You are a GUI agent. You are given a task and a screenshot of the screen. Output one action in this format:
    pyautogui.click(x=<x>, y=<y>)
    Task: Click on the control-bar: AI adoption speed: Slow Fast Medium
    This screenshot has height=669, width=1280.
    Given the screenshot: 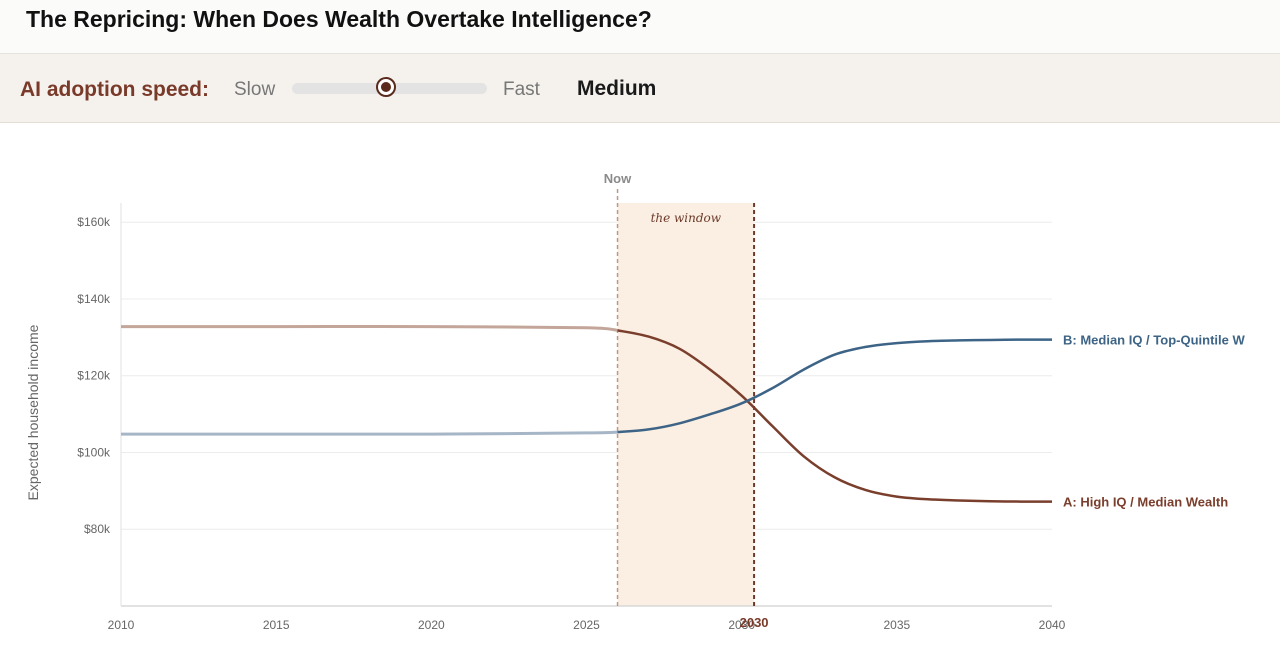 What is the action you would take?
    pyautogui.click(x=640, y=88)
    